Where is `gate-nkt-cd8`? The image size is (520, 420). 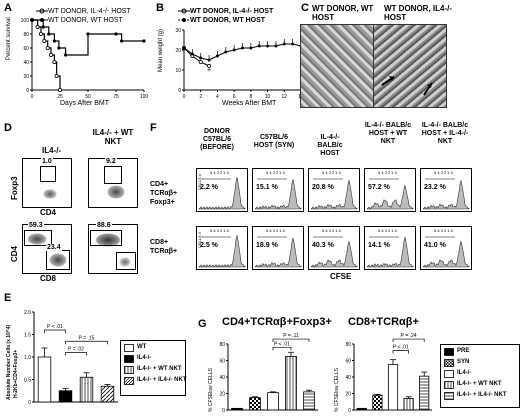 gate-nkt-cd8 is located at coordinates (126, 261).